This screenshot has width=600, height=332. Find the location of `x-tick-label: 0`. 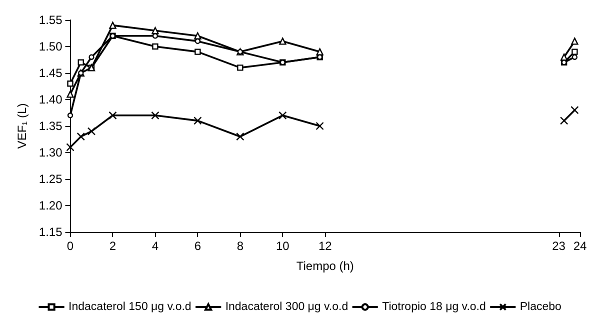

x-tick-label: 0 is located at coordinates (70, 246).